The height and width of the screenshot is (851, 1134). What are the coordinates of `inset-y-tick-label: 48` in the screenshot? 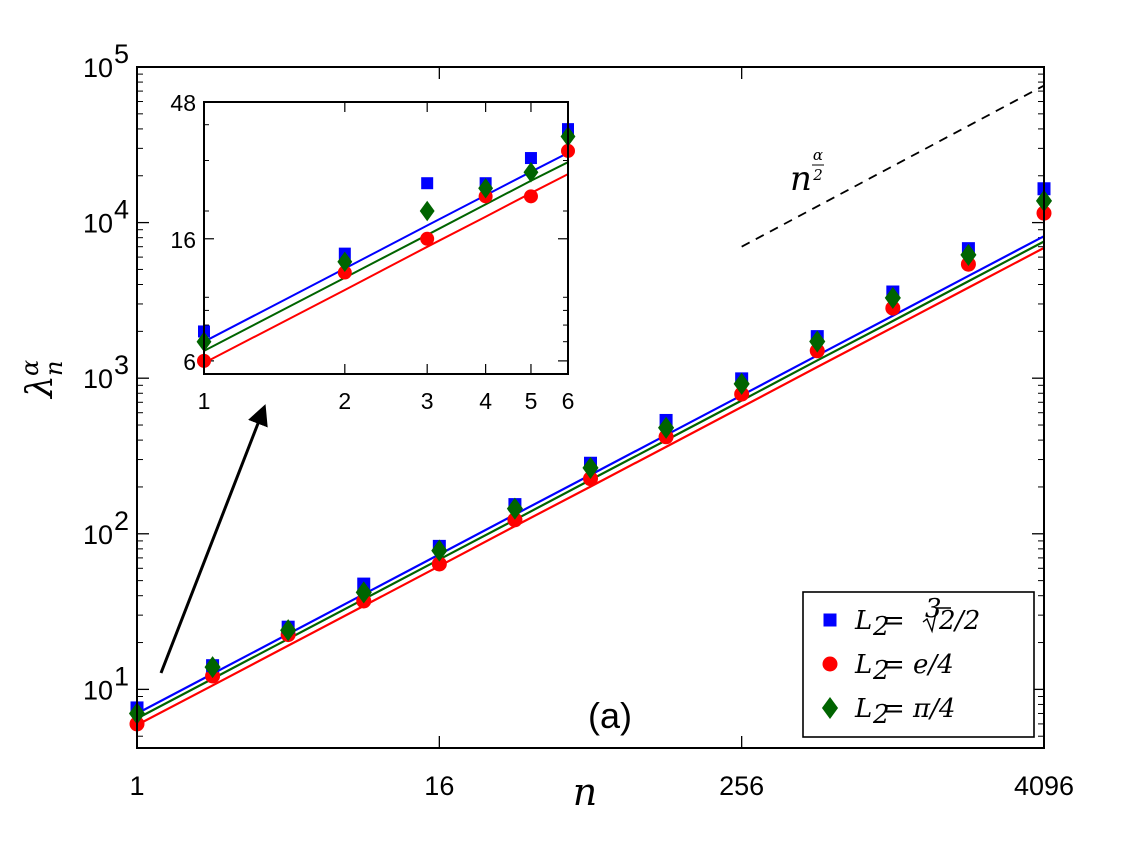 It's located at (183, 103).